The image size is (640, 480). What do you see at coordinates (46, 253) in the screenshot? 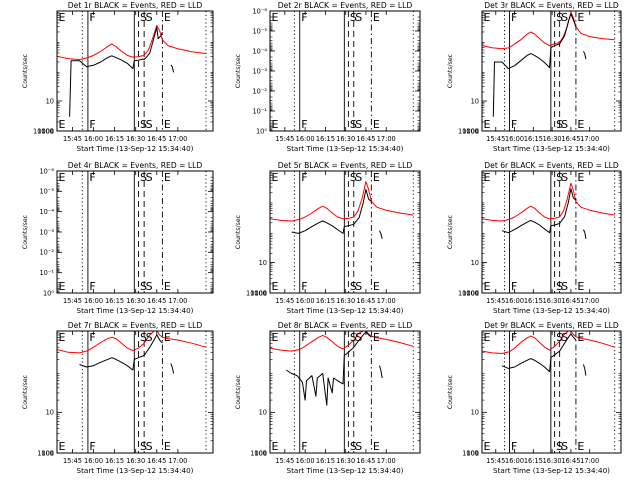
I see `y-tick-label: 10⁻²` at bounding box center [46, 253].